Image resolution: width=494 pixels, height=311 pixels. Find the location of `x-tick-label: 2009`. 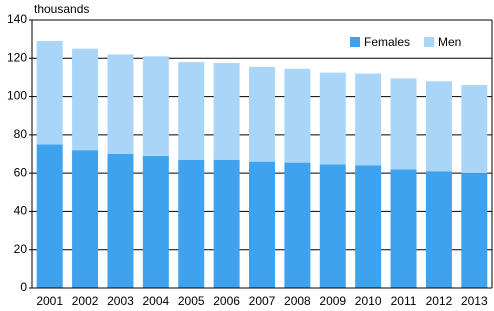

x-tick-label: 2009 is located at coordinates (332, 301).